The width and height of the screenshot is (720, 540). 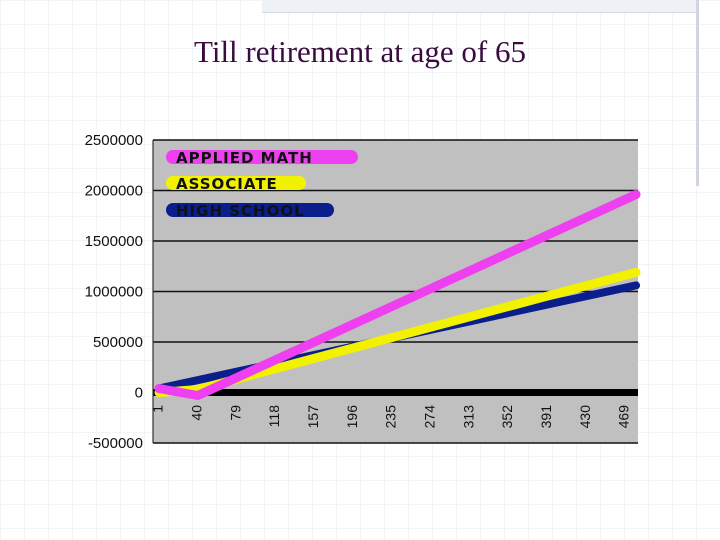 What do you see at coordinates (468, 417) in the screenshot?
I see `x-tick-label: 313` at bounding box center [468, 417].